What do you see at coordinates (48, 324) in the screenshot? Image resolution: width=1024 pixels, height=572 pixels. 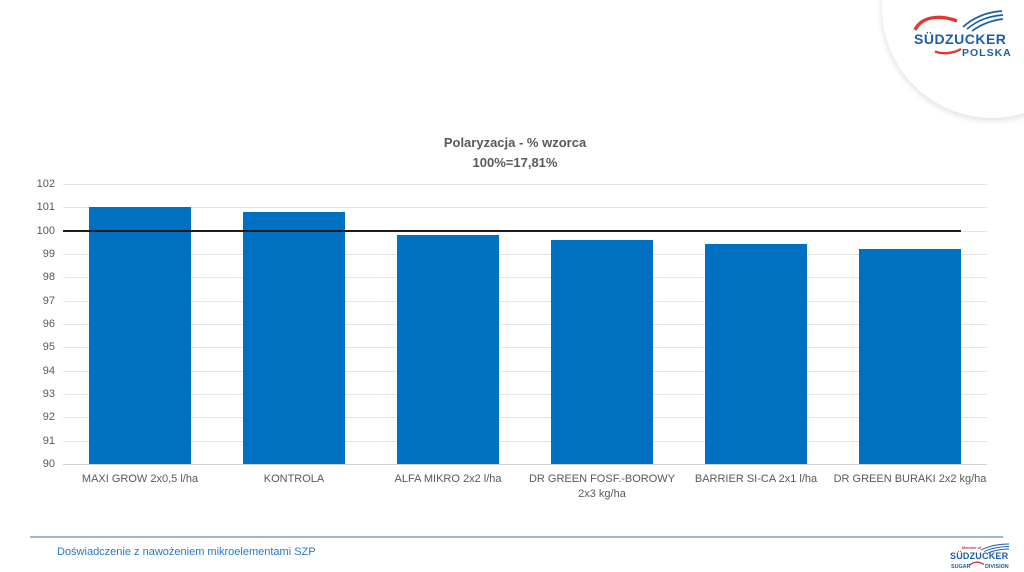 I see `y-tick-label: 96` at bounding box center [48, 324].